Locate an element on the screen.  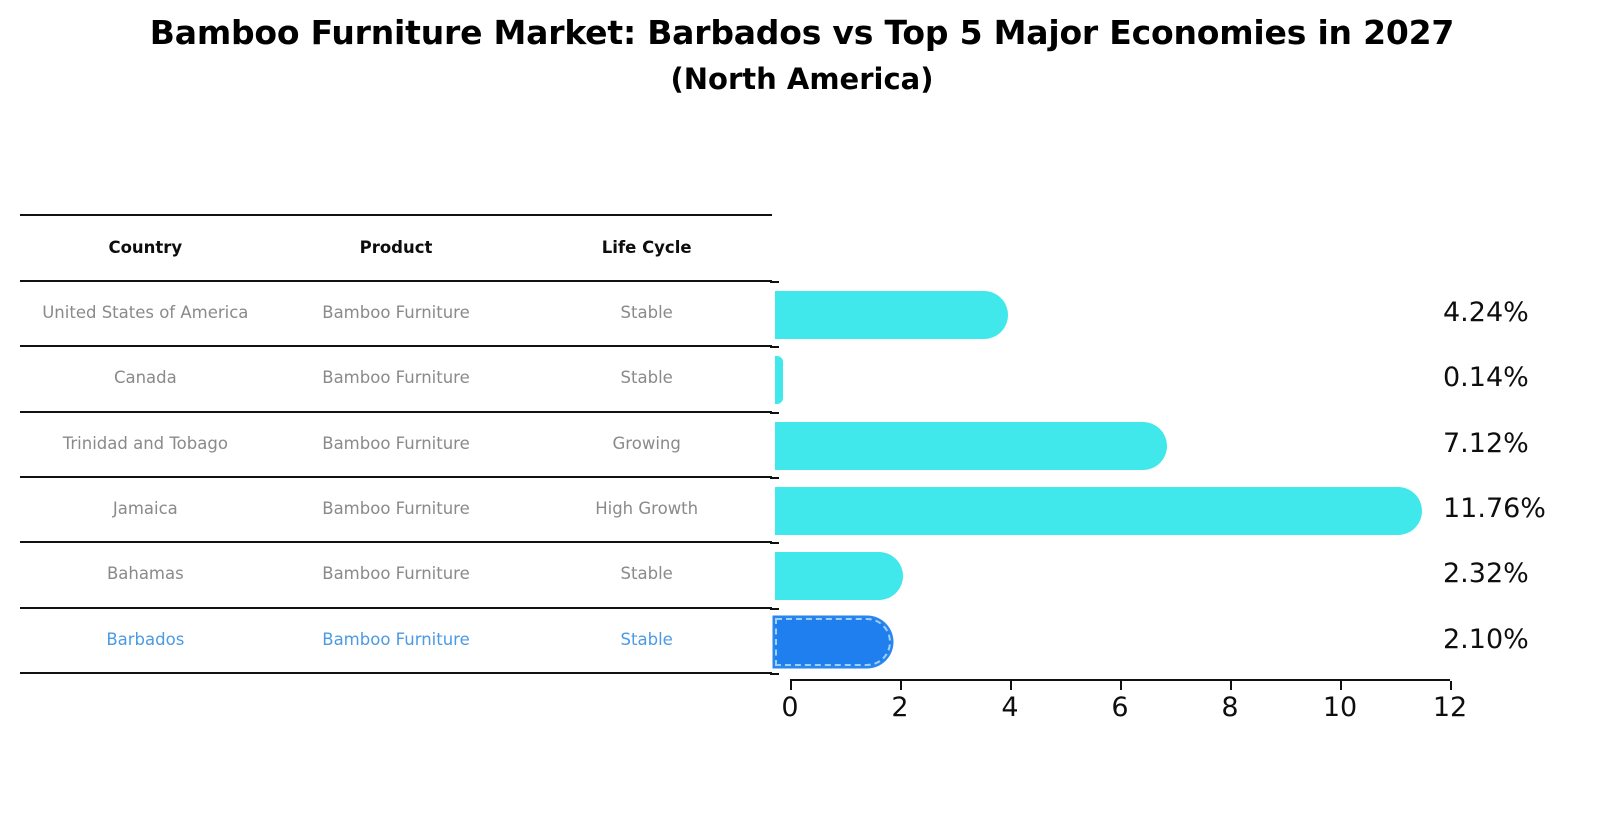
table-header-row: Country Product Life Cycle is located at coordinates (396, 247).